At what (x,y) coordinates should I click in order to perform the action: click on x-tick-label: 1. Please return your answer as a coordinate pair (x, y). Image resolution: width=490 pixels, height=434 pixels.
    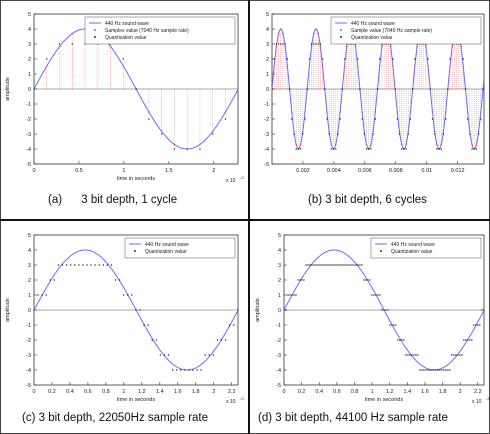
    Looking at the image, I should click on (372, 392).